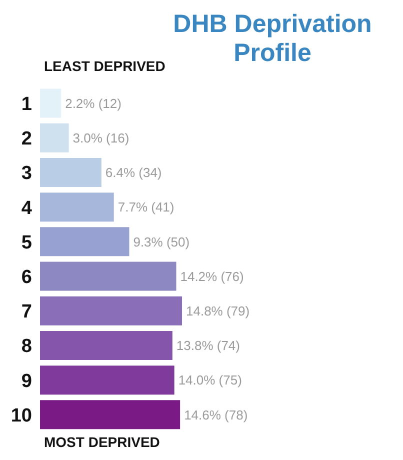  Describe the element at coordinates (26, 243) in the screenshot. I see `y-tick-label: 5` at that location.